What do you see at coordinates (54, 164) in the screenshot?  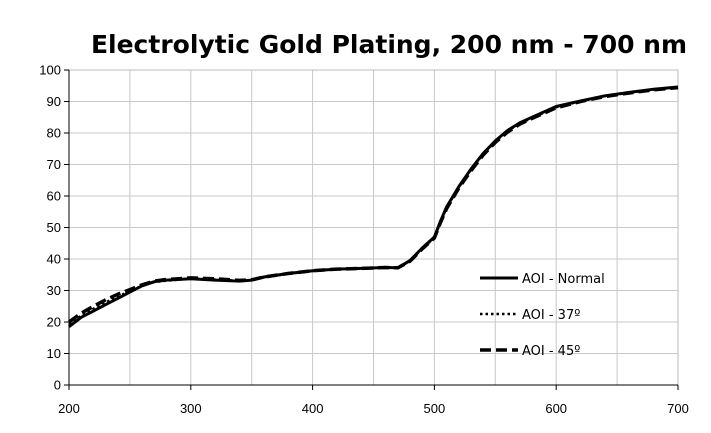 I see `y-tick-label: 70` at bounding box center [54, 164].